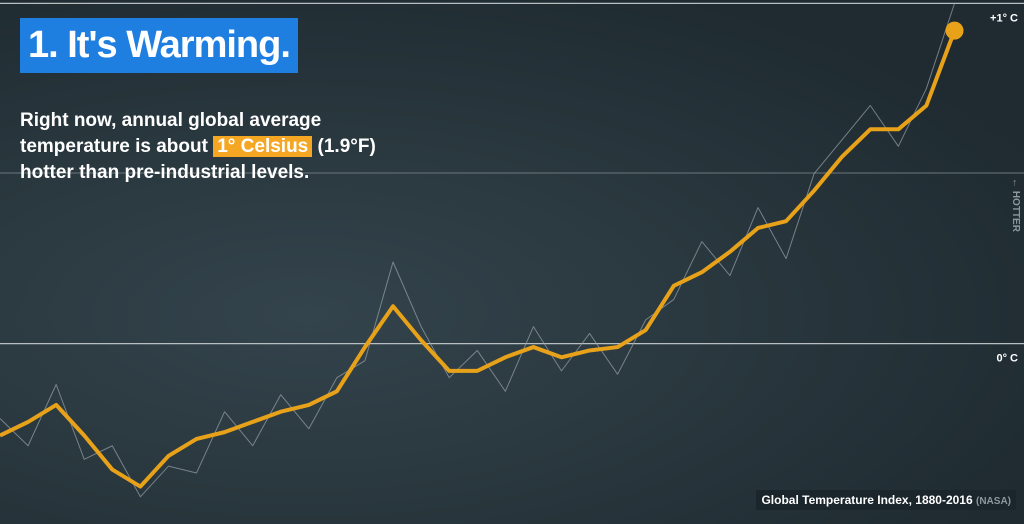  I want to click on end-dot, so click(954, 30).